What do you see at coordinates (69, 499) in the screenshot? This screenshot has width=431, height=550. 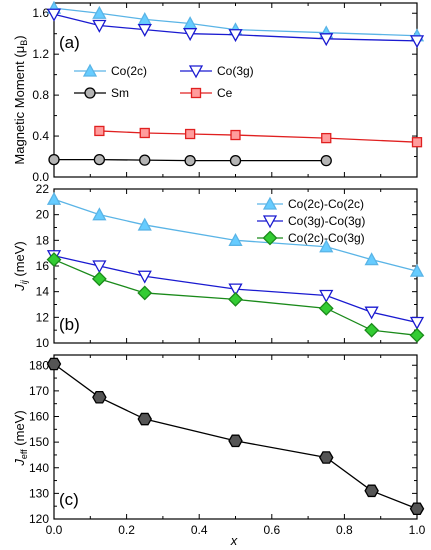 I see `panel-label: (c)` at bounding box center [69, 499].